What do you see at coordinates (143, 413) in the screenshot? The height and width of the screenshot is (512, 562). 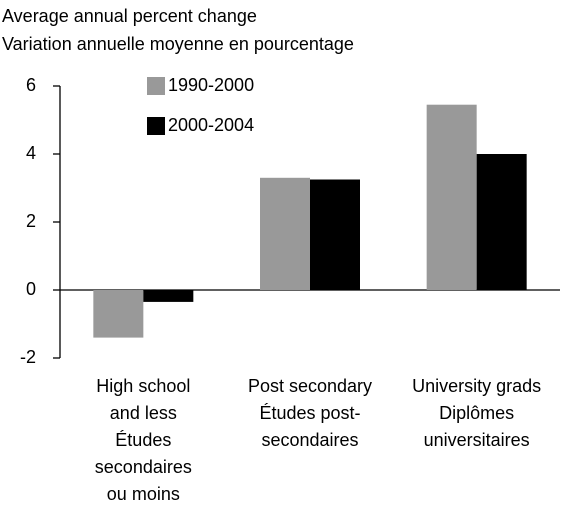 I see `x-tick-label: and less` at bounding box center [143, 413].